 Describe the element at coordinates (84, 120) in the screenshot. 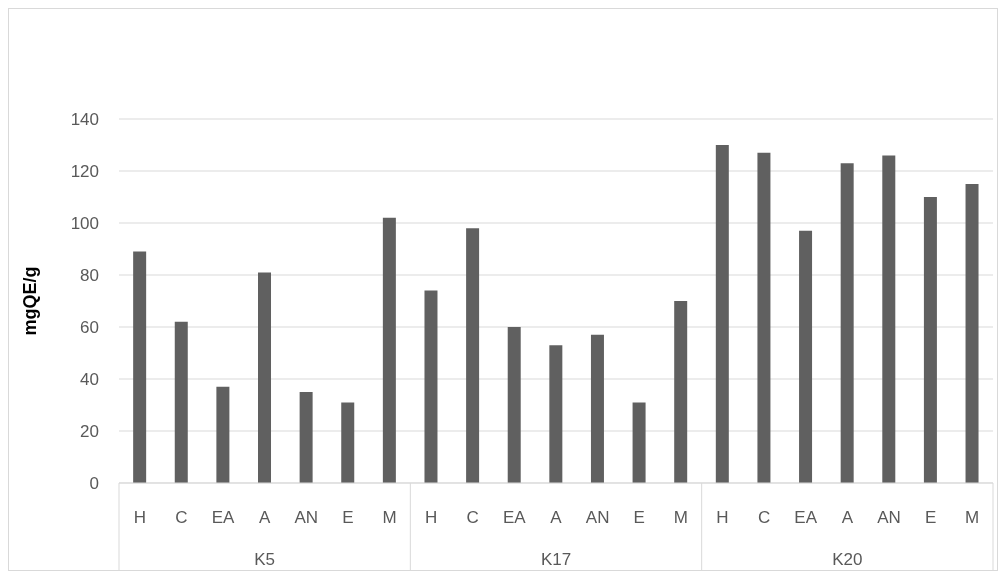

I see `y-tick-label: 140` at that location.